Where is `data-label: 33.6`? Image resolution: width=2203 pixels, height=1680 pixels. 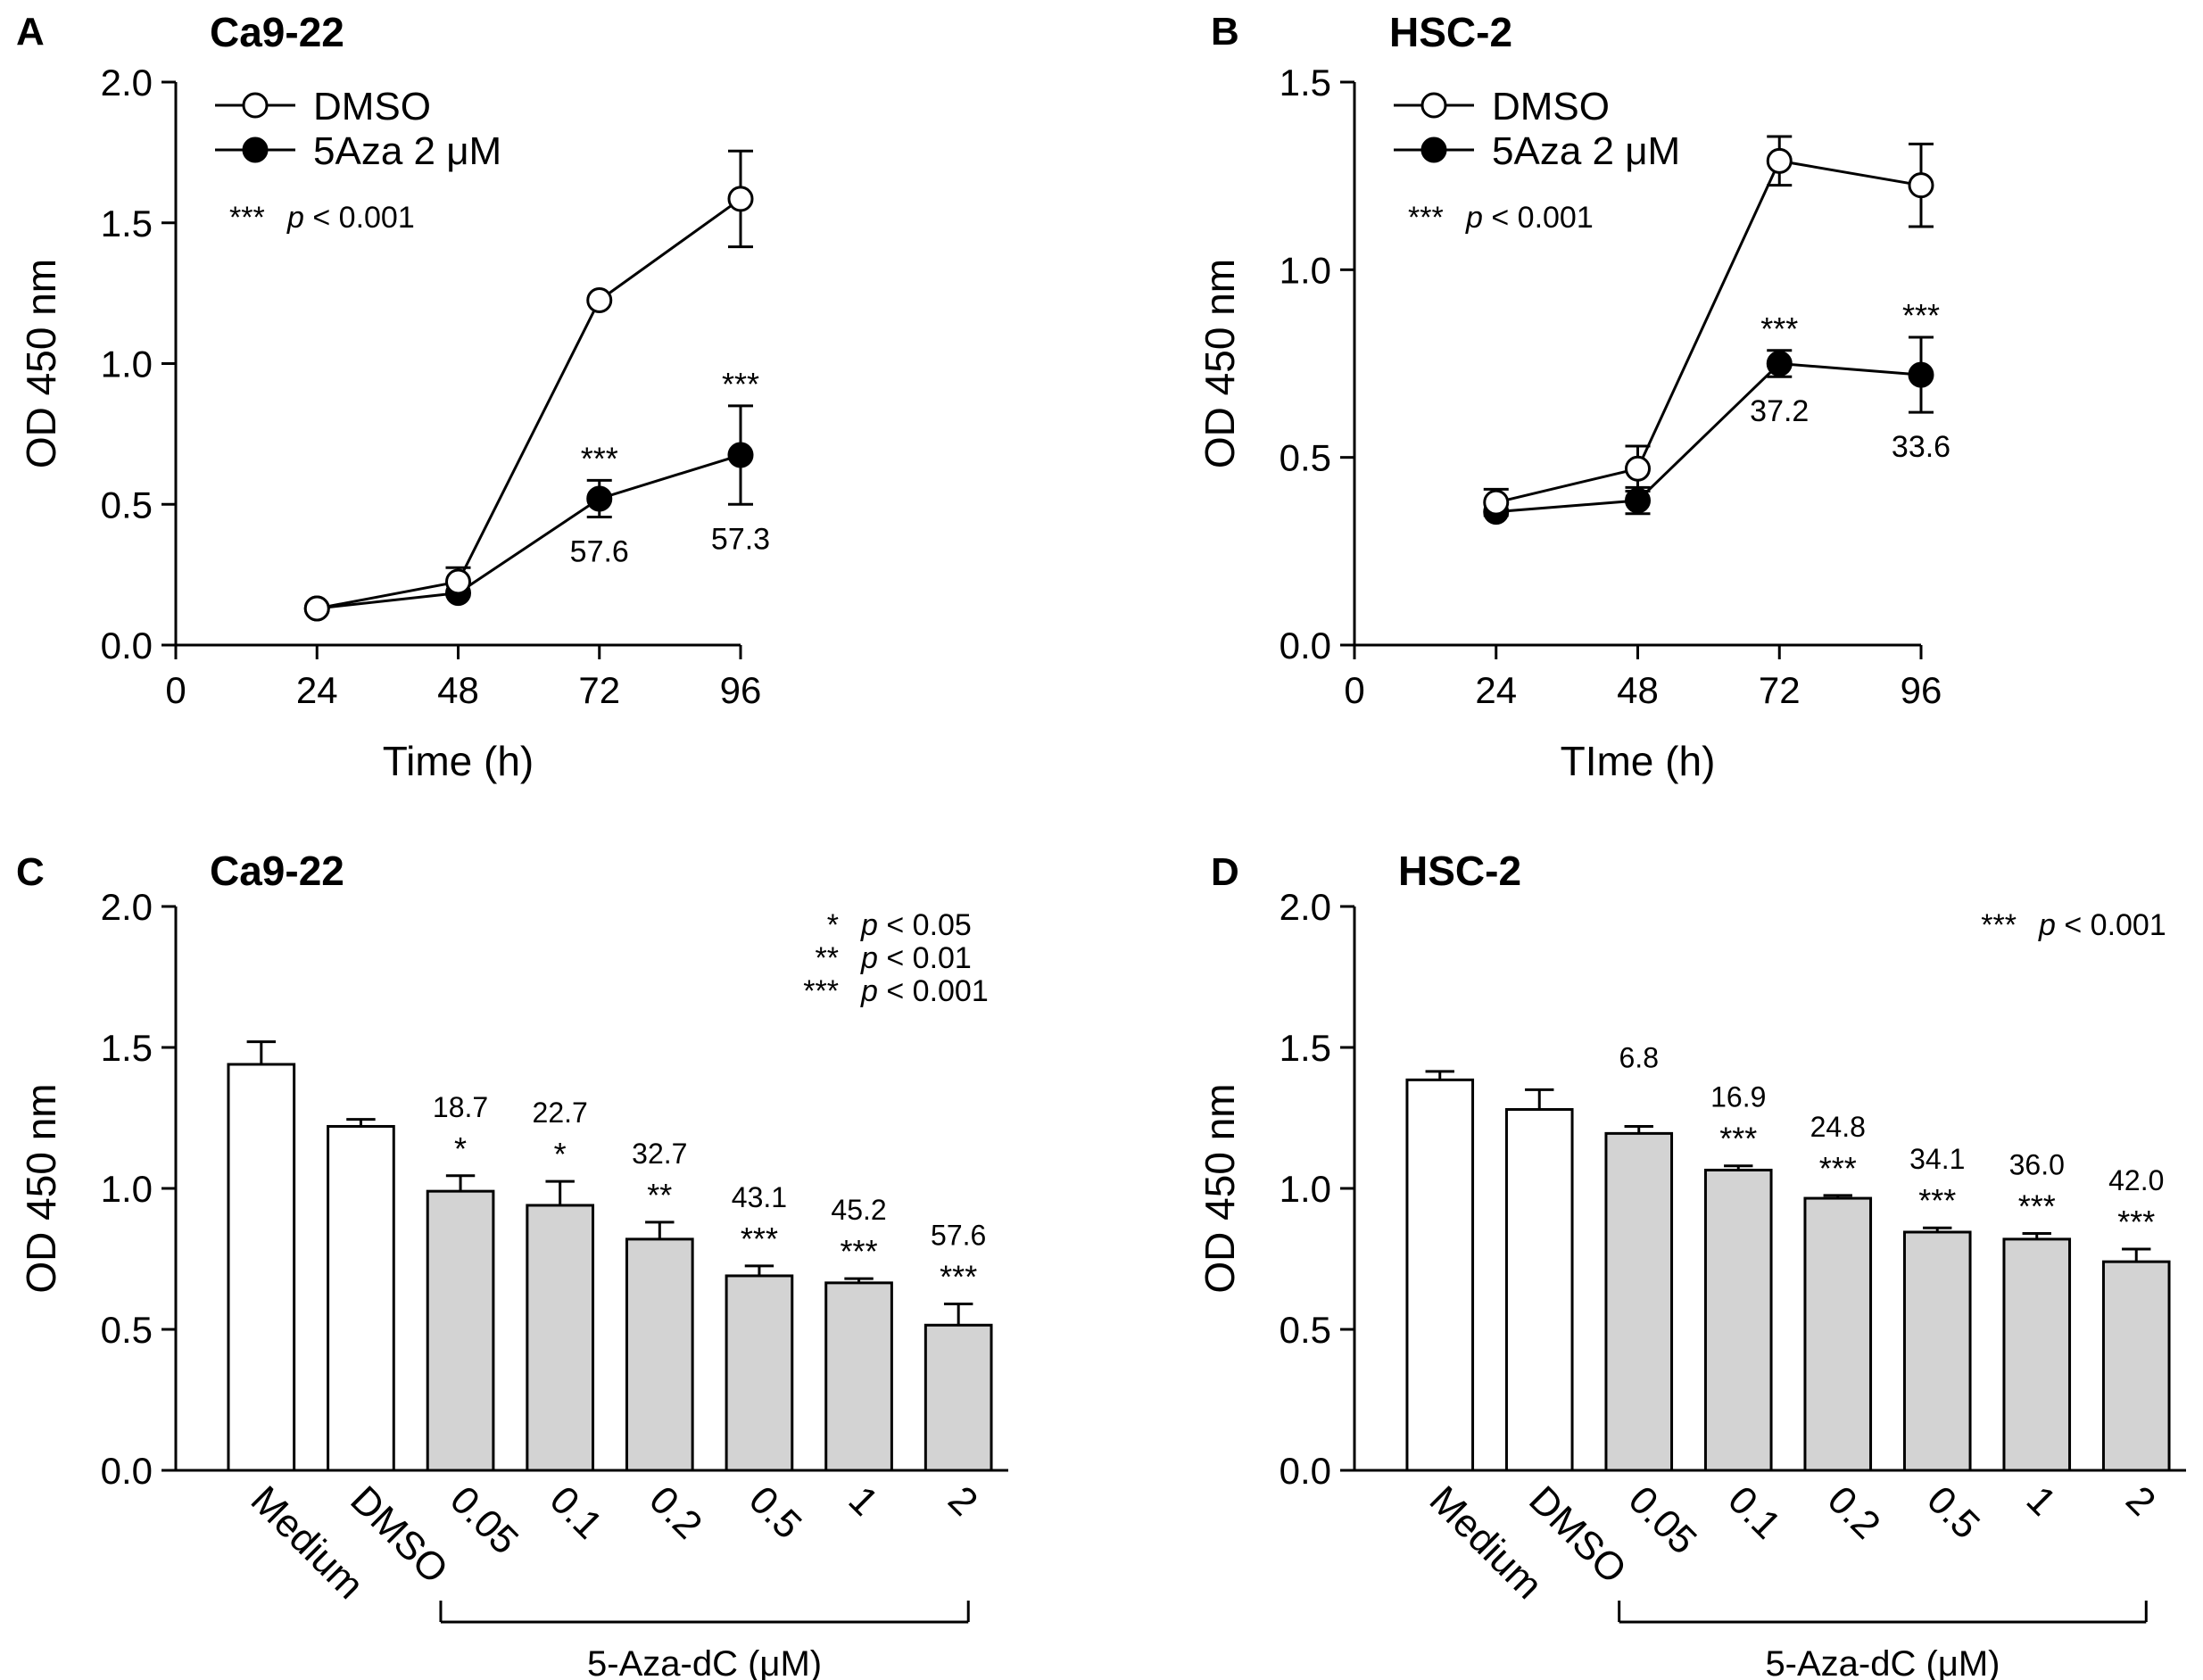 data-label: 33.6 is located at coordinates (1921, 447).